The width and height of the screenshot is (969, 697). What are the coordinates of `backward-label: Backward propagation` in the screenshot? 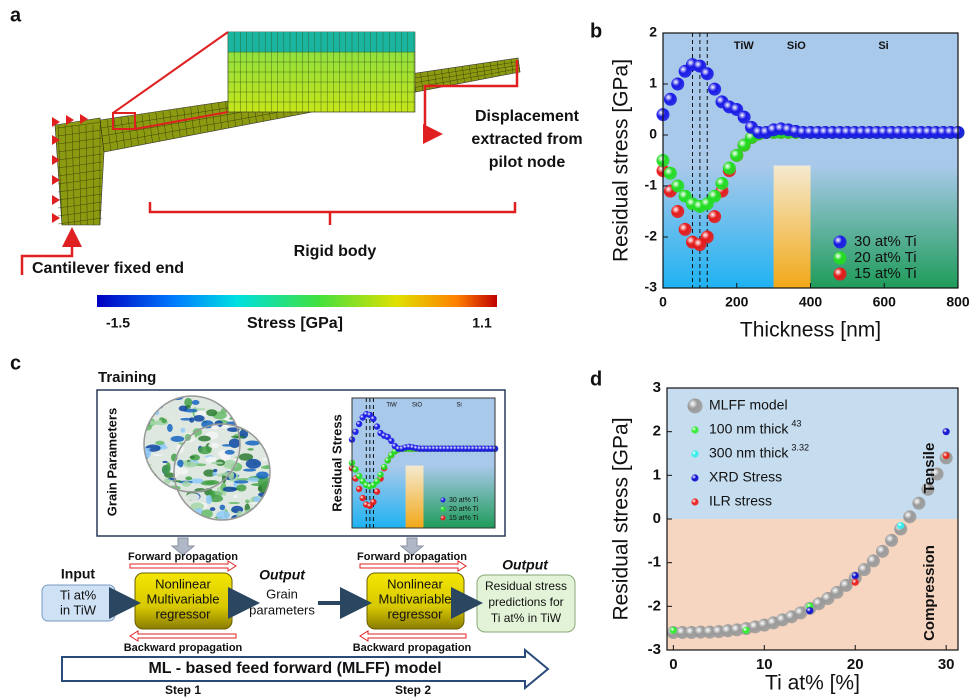 It's located at (183, 648).